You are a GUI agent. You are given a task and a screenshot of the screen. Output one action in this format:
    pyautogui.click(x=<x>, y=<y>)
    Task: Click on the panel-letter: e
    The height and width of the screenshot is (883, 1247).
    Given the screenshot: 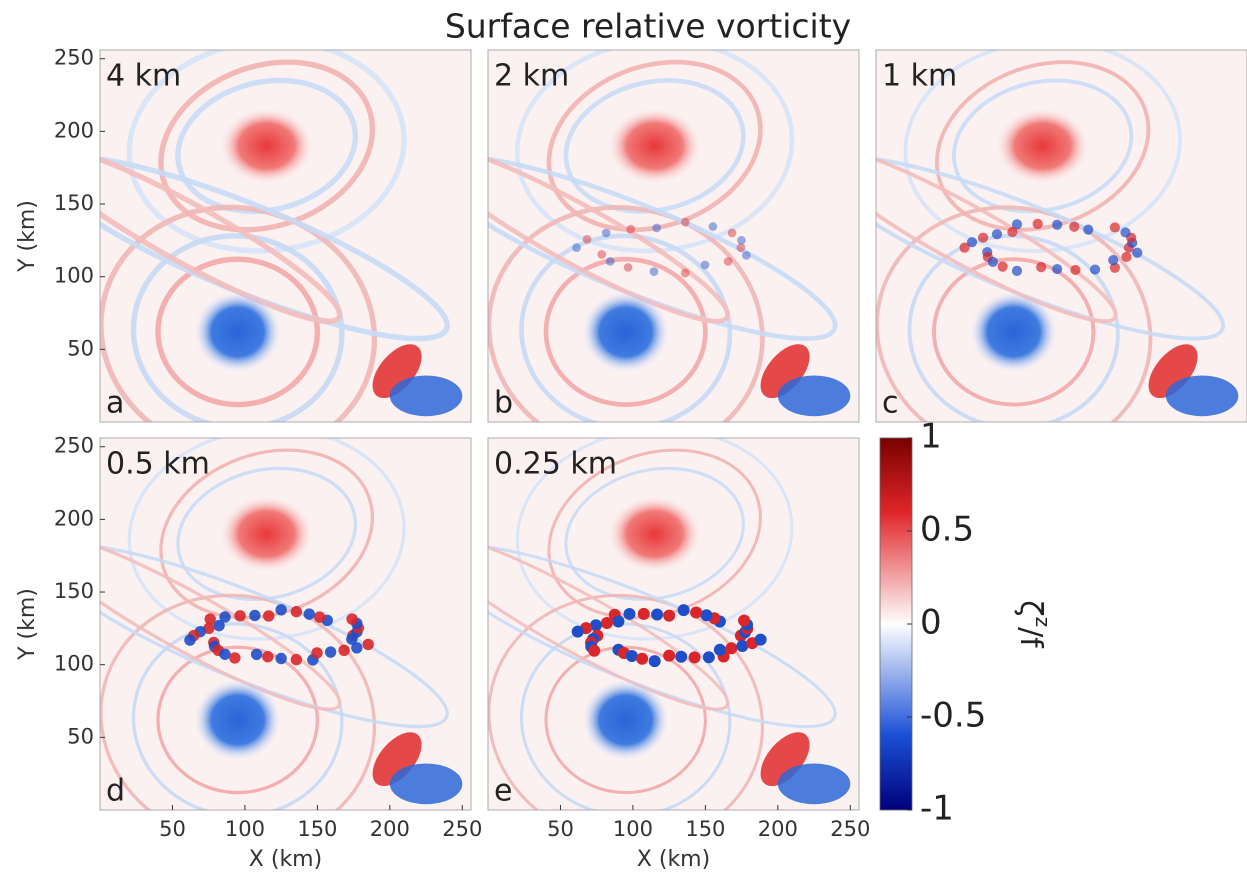 What is the action you would take?
    pyautogui.click(x=503, y=791)
    